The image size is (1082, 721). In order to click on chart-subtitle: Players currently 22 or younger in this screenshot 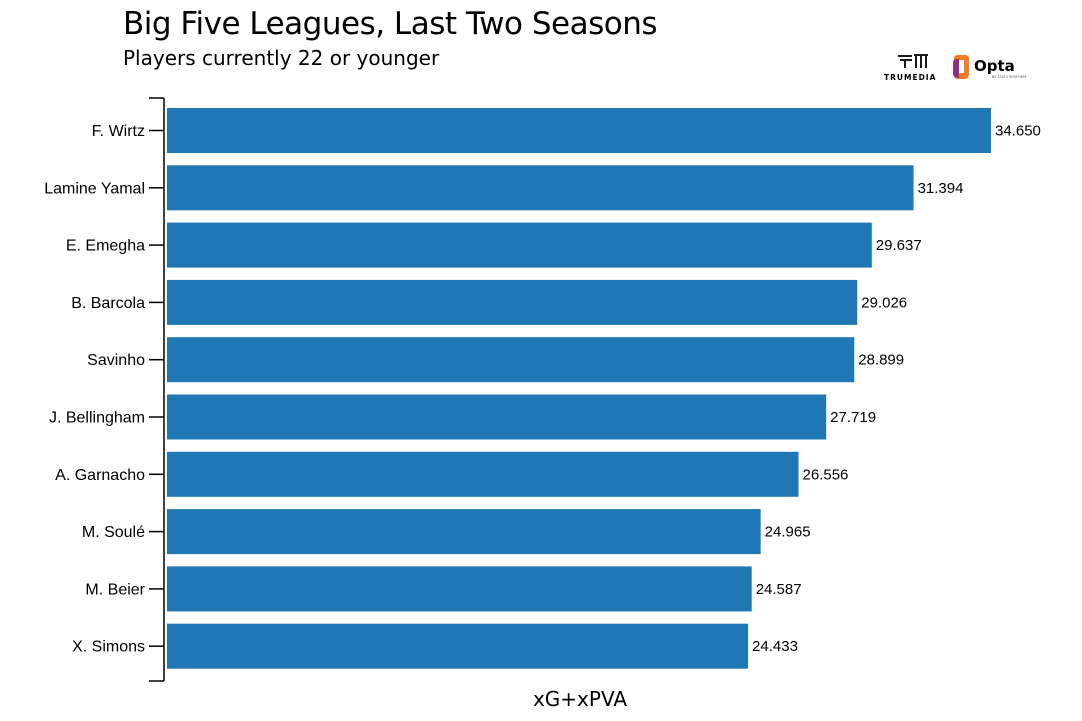, I will do `click(281, 58)`.